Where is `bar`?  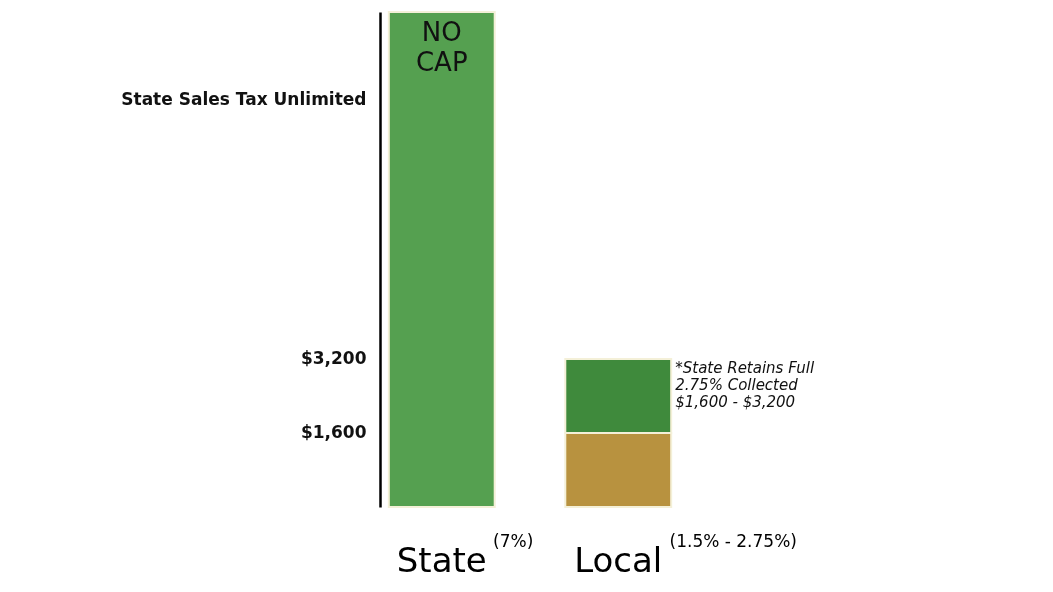 bar is located at coordinates (441, 259).